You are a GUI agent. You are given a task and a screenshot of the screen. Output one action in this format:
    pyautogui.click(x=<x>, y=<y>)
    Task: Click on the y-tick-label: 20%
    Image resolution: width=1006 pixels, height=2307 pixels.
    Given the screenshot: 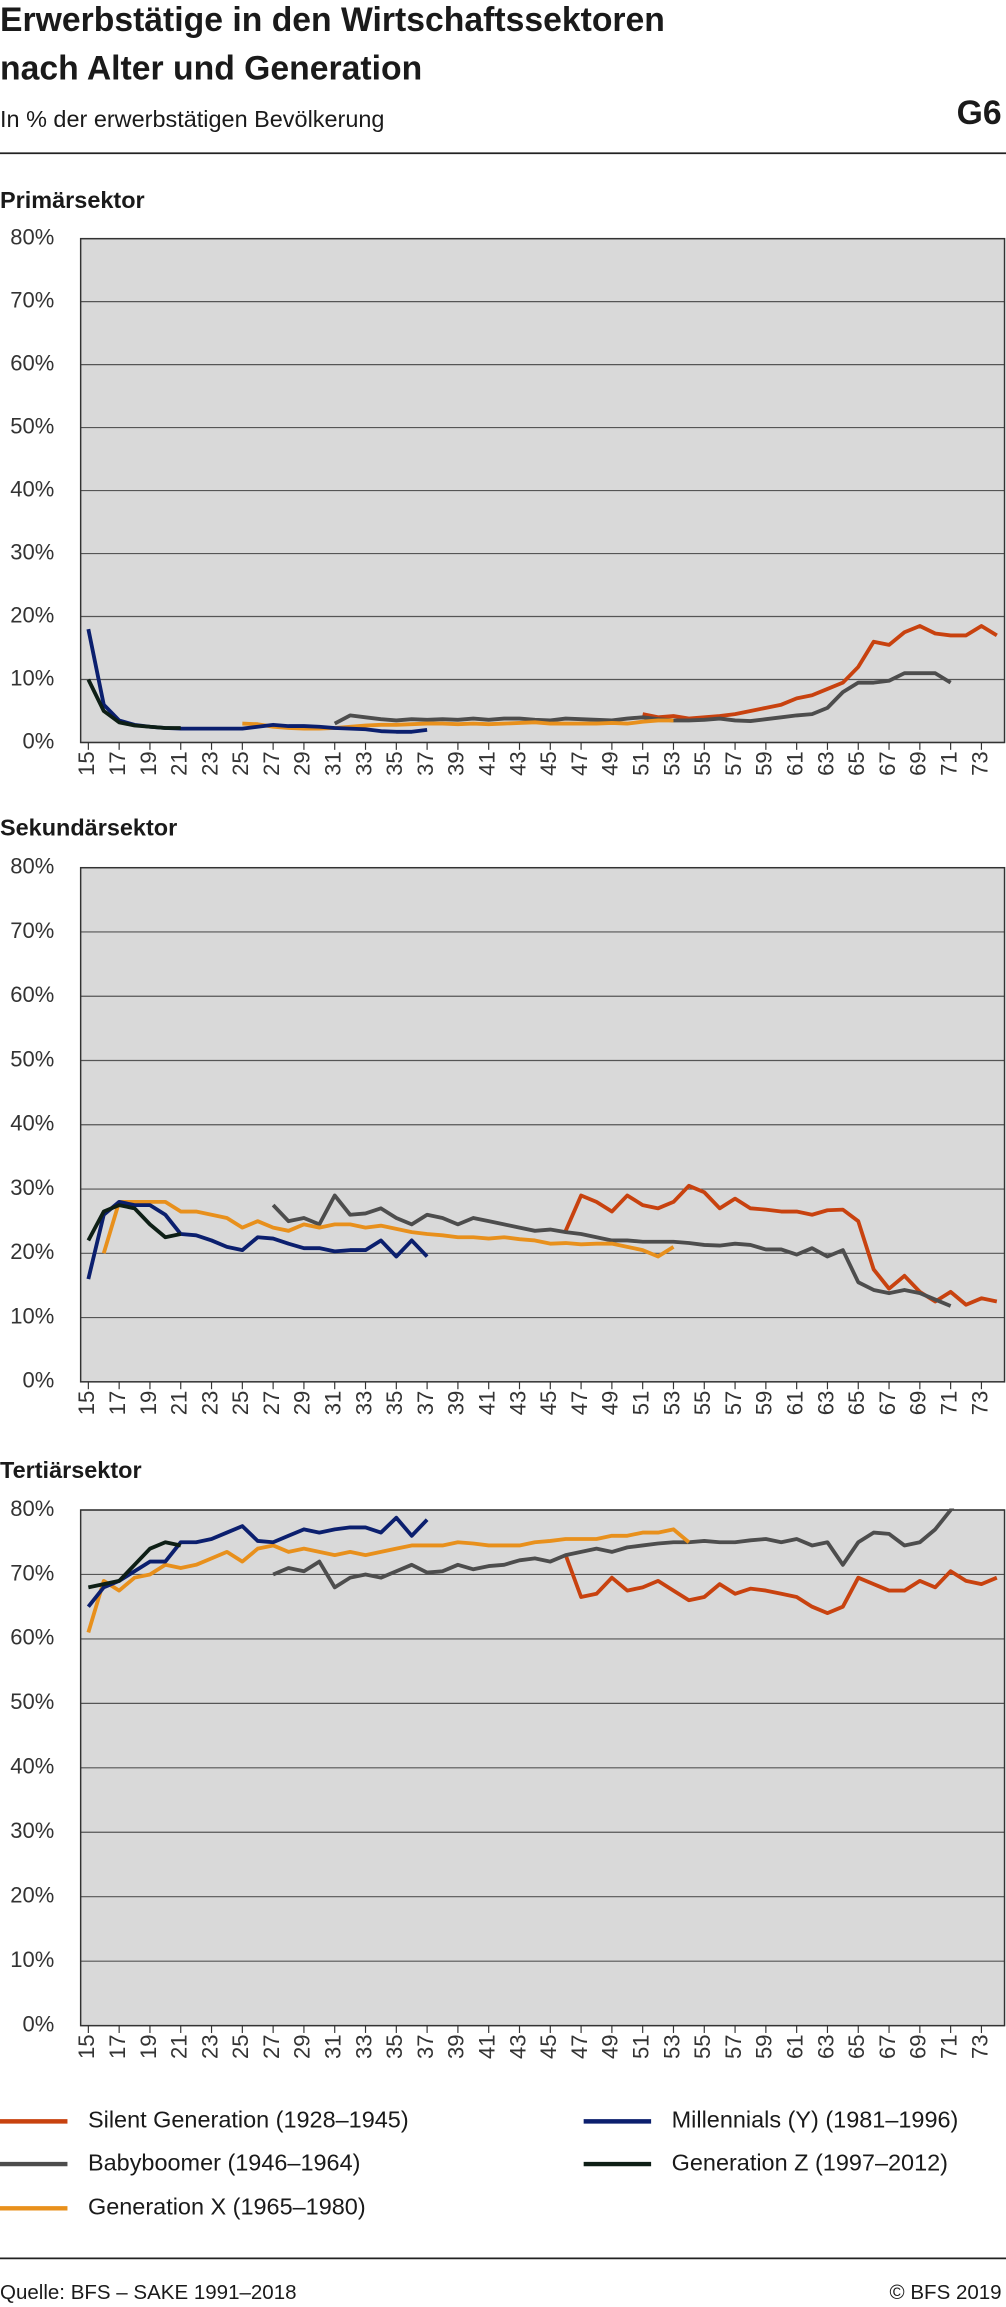 What is the action you would take?
    pyautogui.click(x=32, y=1895)
    